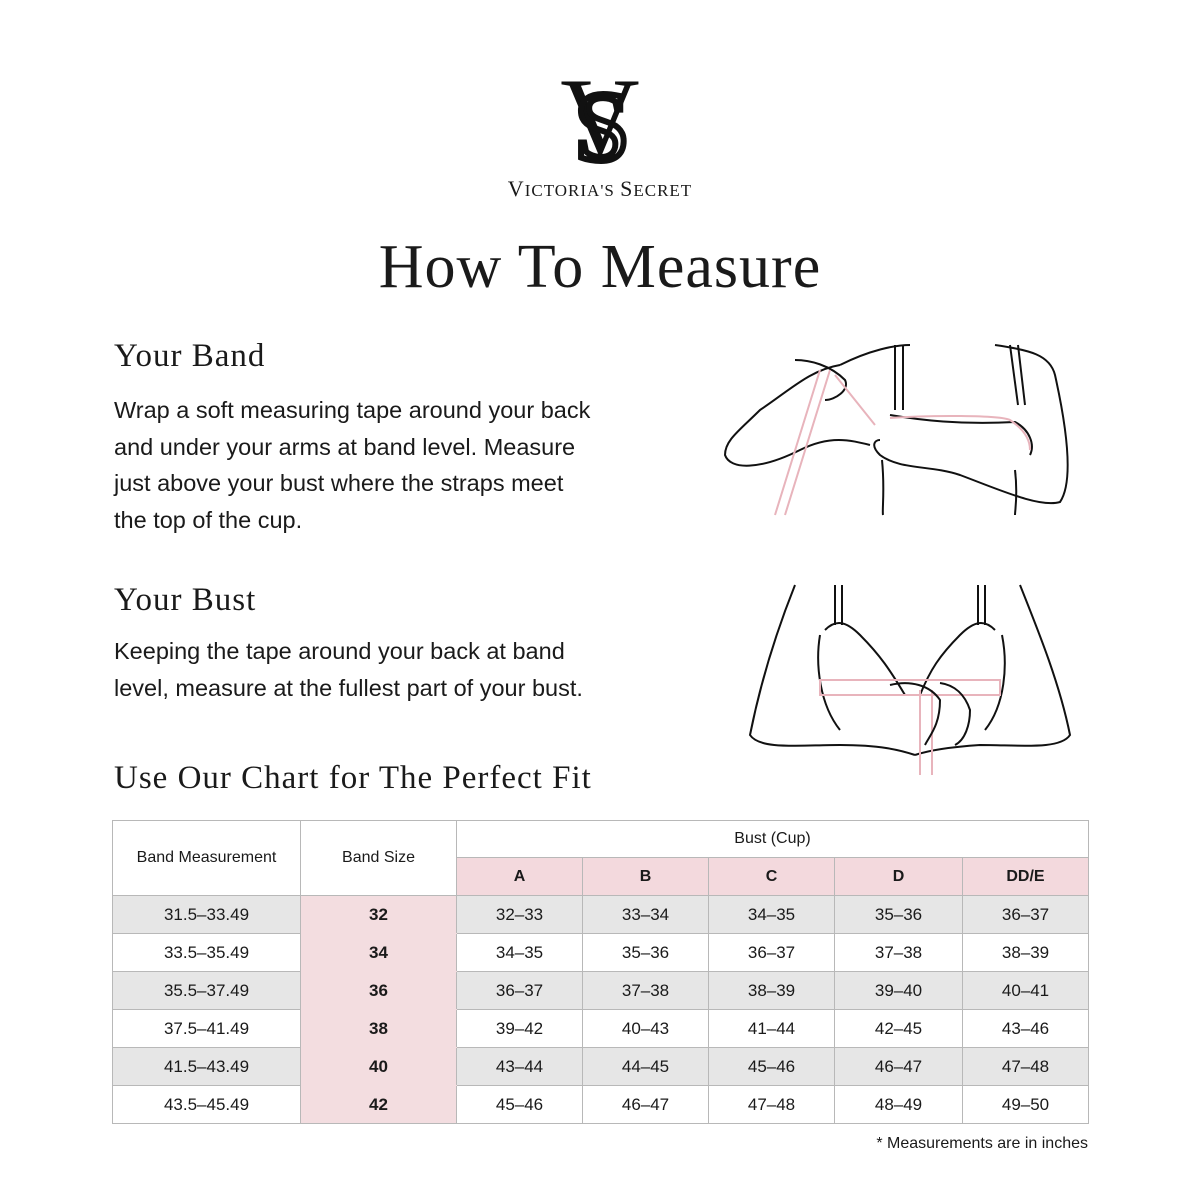 This screenshot has height=1200, width=1200. Describe the element at coordinates (206, 1104) in the screenshot. I see `band-measurement-cell: 43.5–45.49` at that location.